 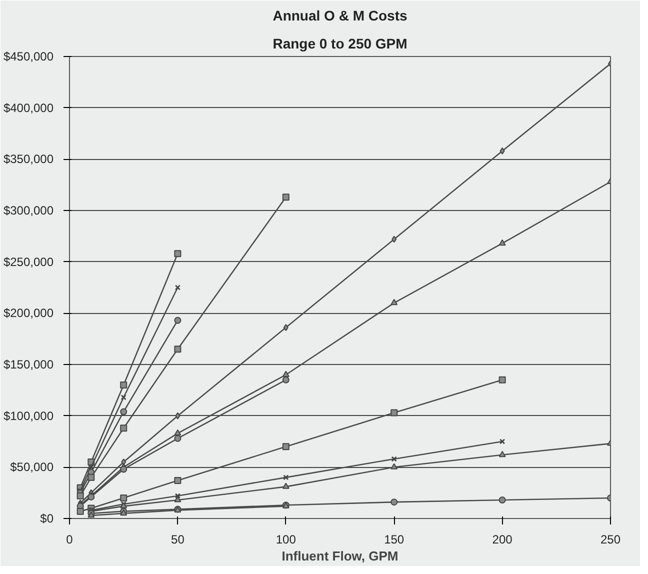 I want to click on y-tick-label: $400,000, so click(x=28, y=107).